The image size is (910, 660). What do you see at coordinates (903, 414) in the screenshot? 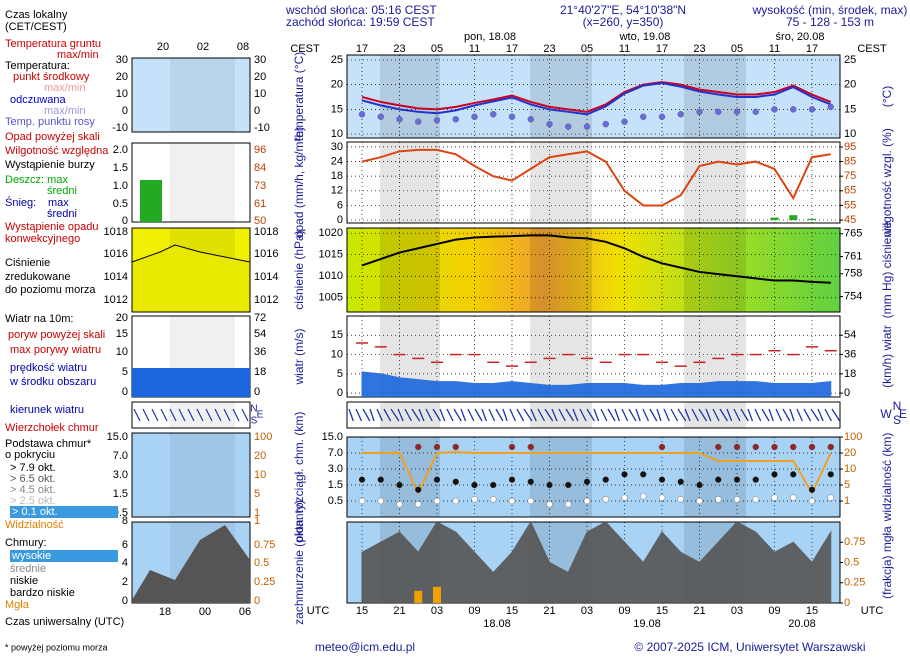
I see `compass-letter: E` at bounding box center [903, 414].